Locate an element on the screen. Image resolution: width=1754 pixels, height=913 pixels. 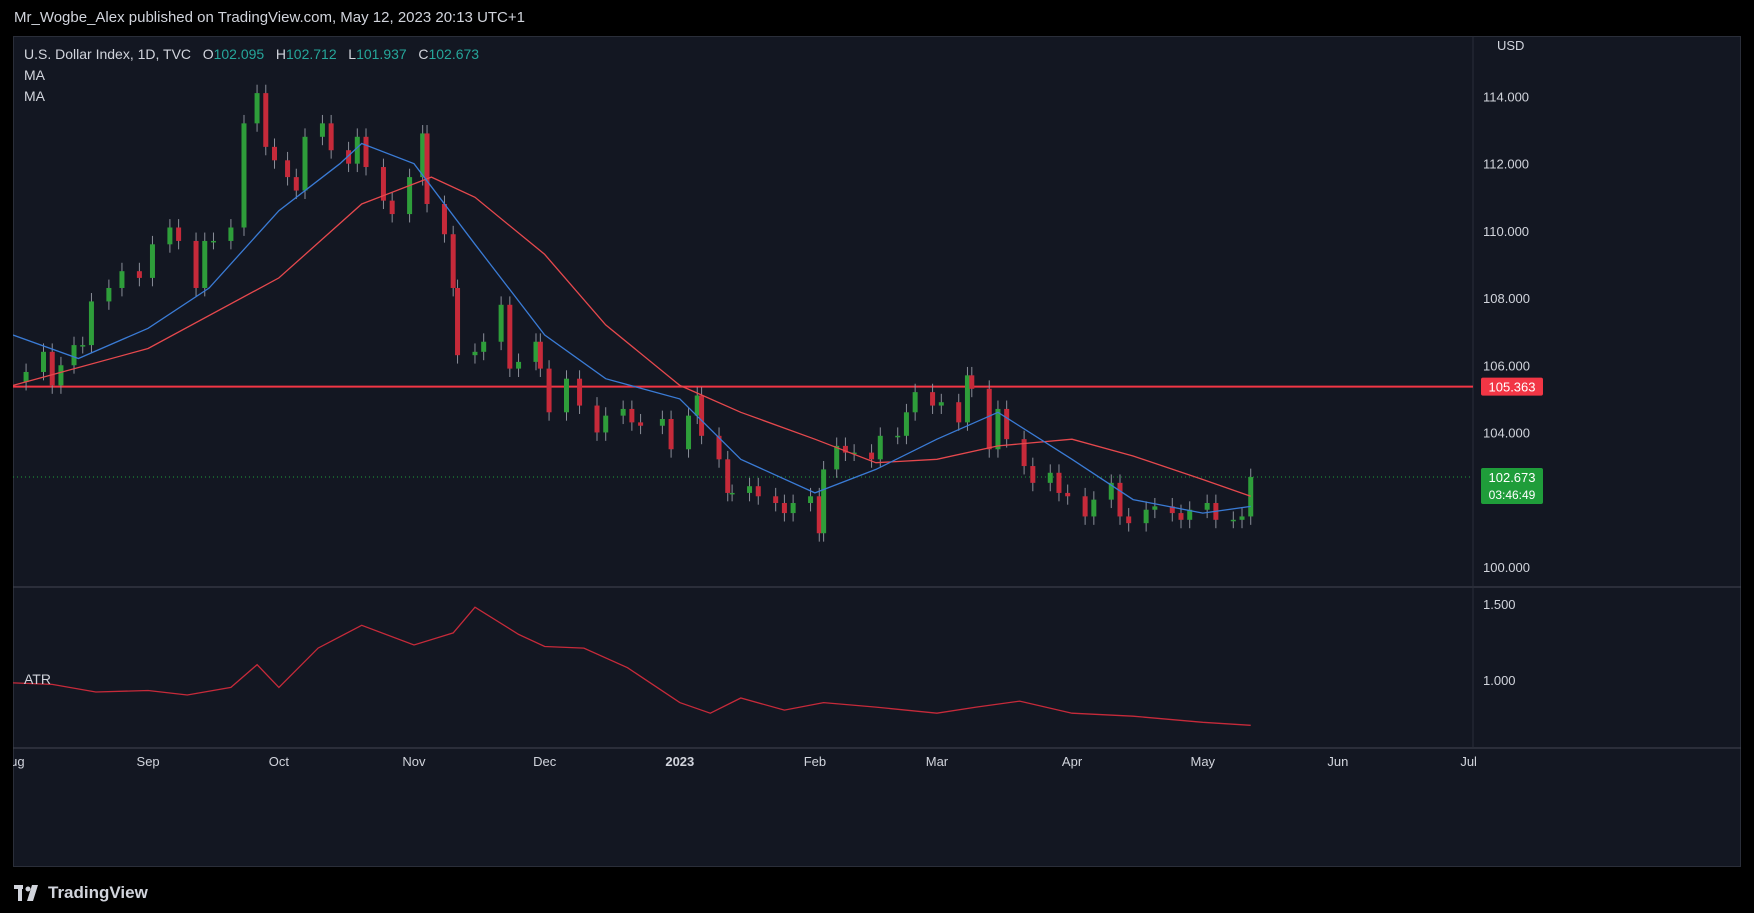
last-price-label: 102.673 is located at coordinates (1512, 477).